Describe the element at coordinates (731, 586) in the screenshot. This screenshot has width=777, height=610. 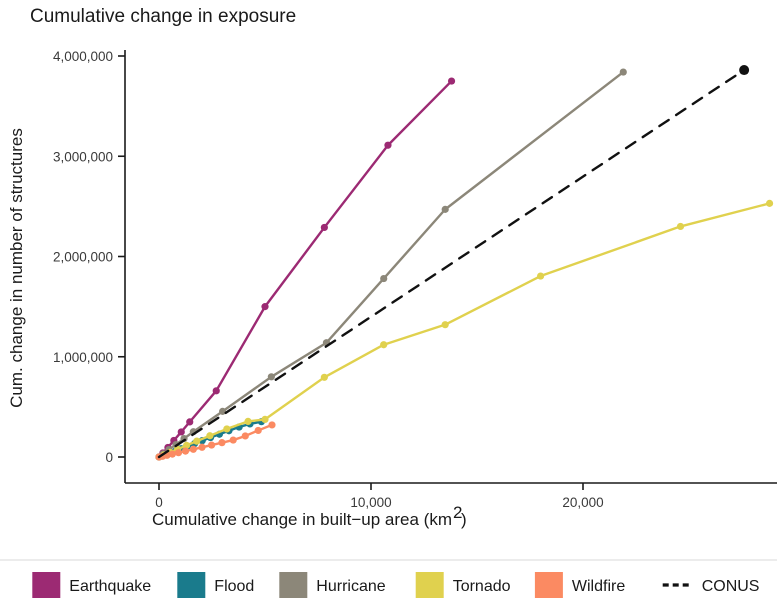
I see `legend-label-conus: CONUS` at that location.